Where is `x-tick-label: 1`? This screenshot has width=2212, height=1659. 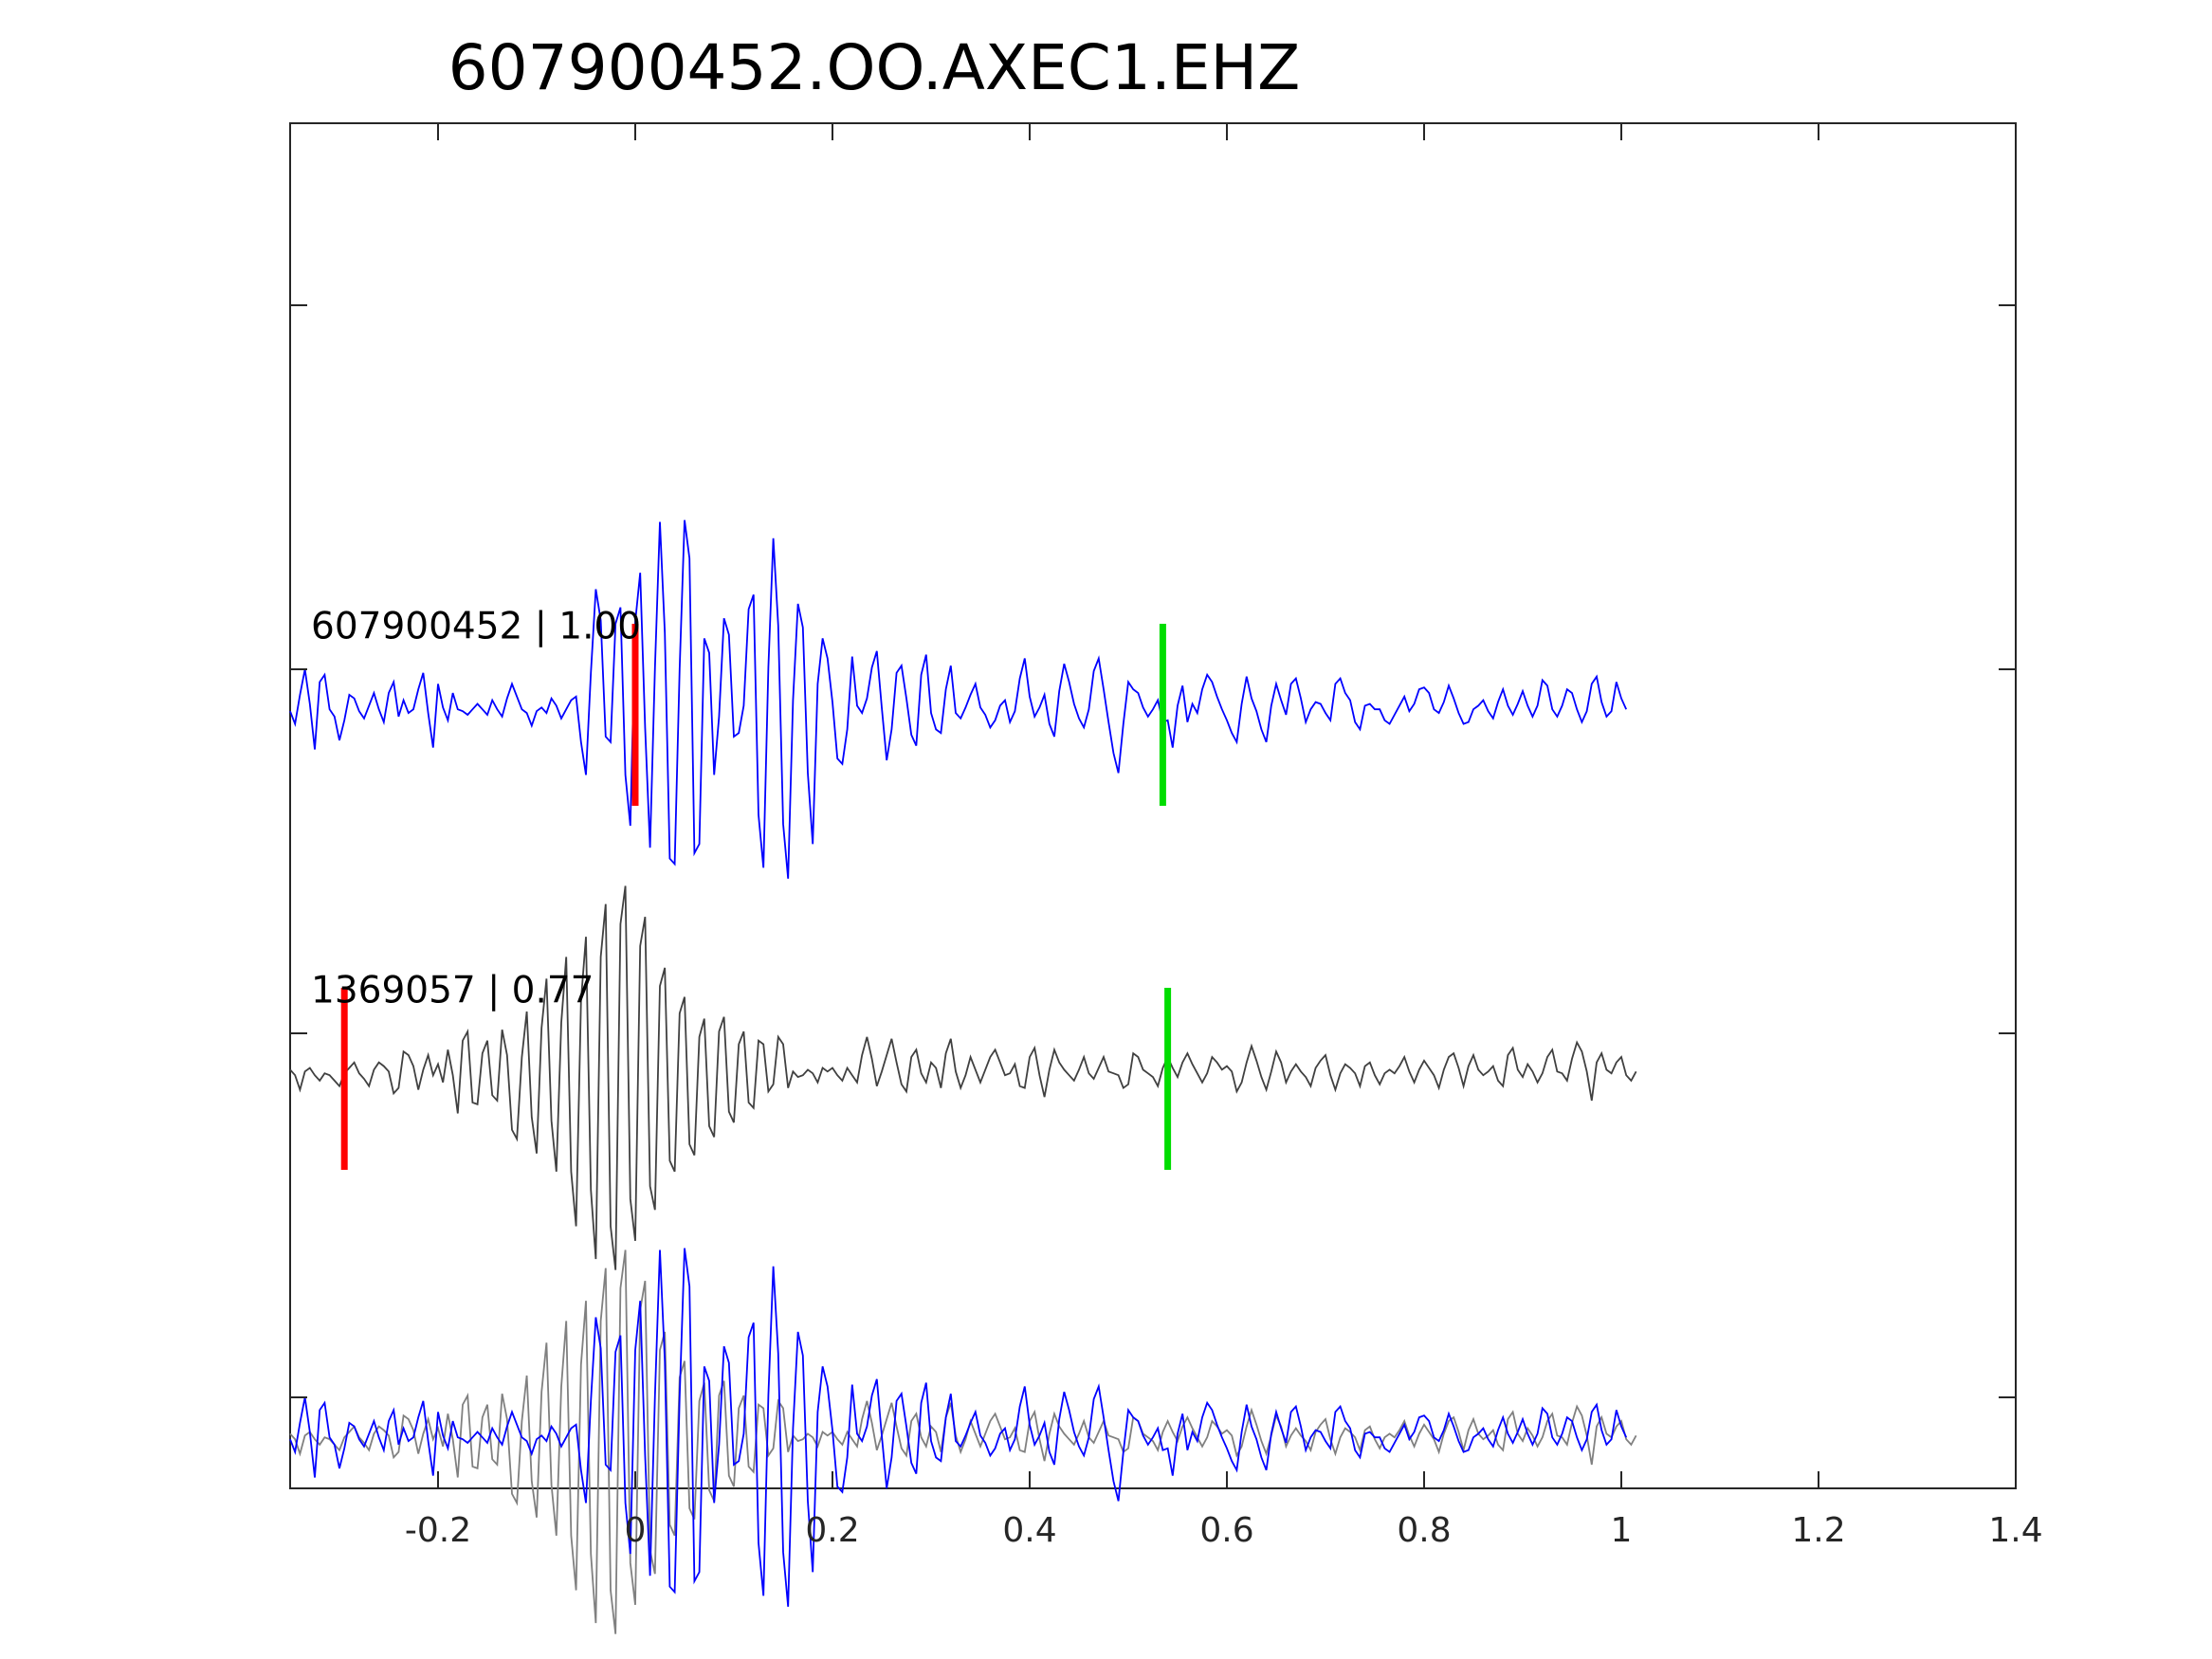
x-tick-label: 1 is located at coordinates (1622, 1530).